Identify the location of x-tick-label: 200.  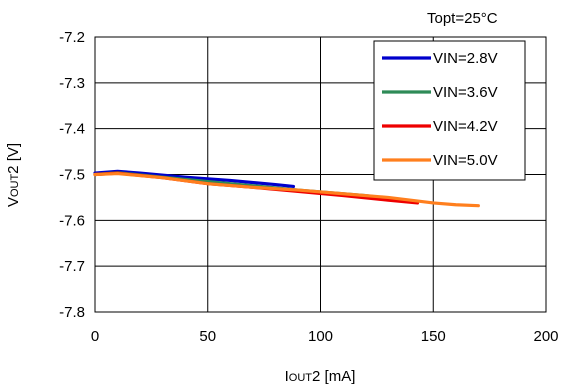
(545, 336).